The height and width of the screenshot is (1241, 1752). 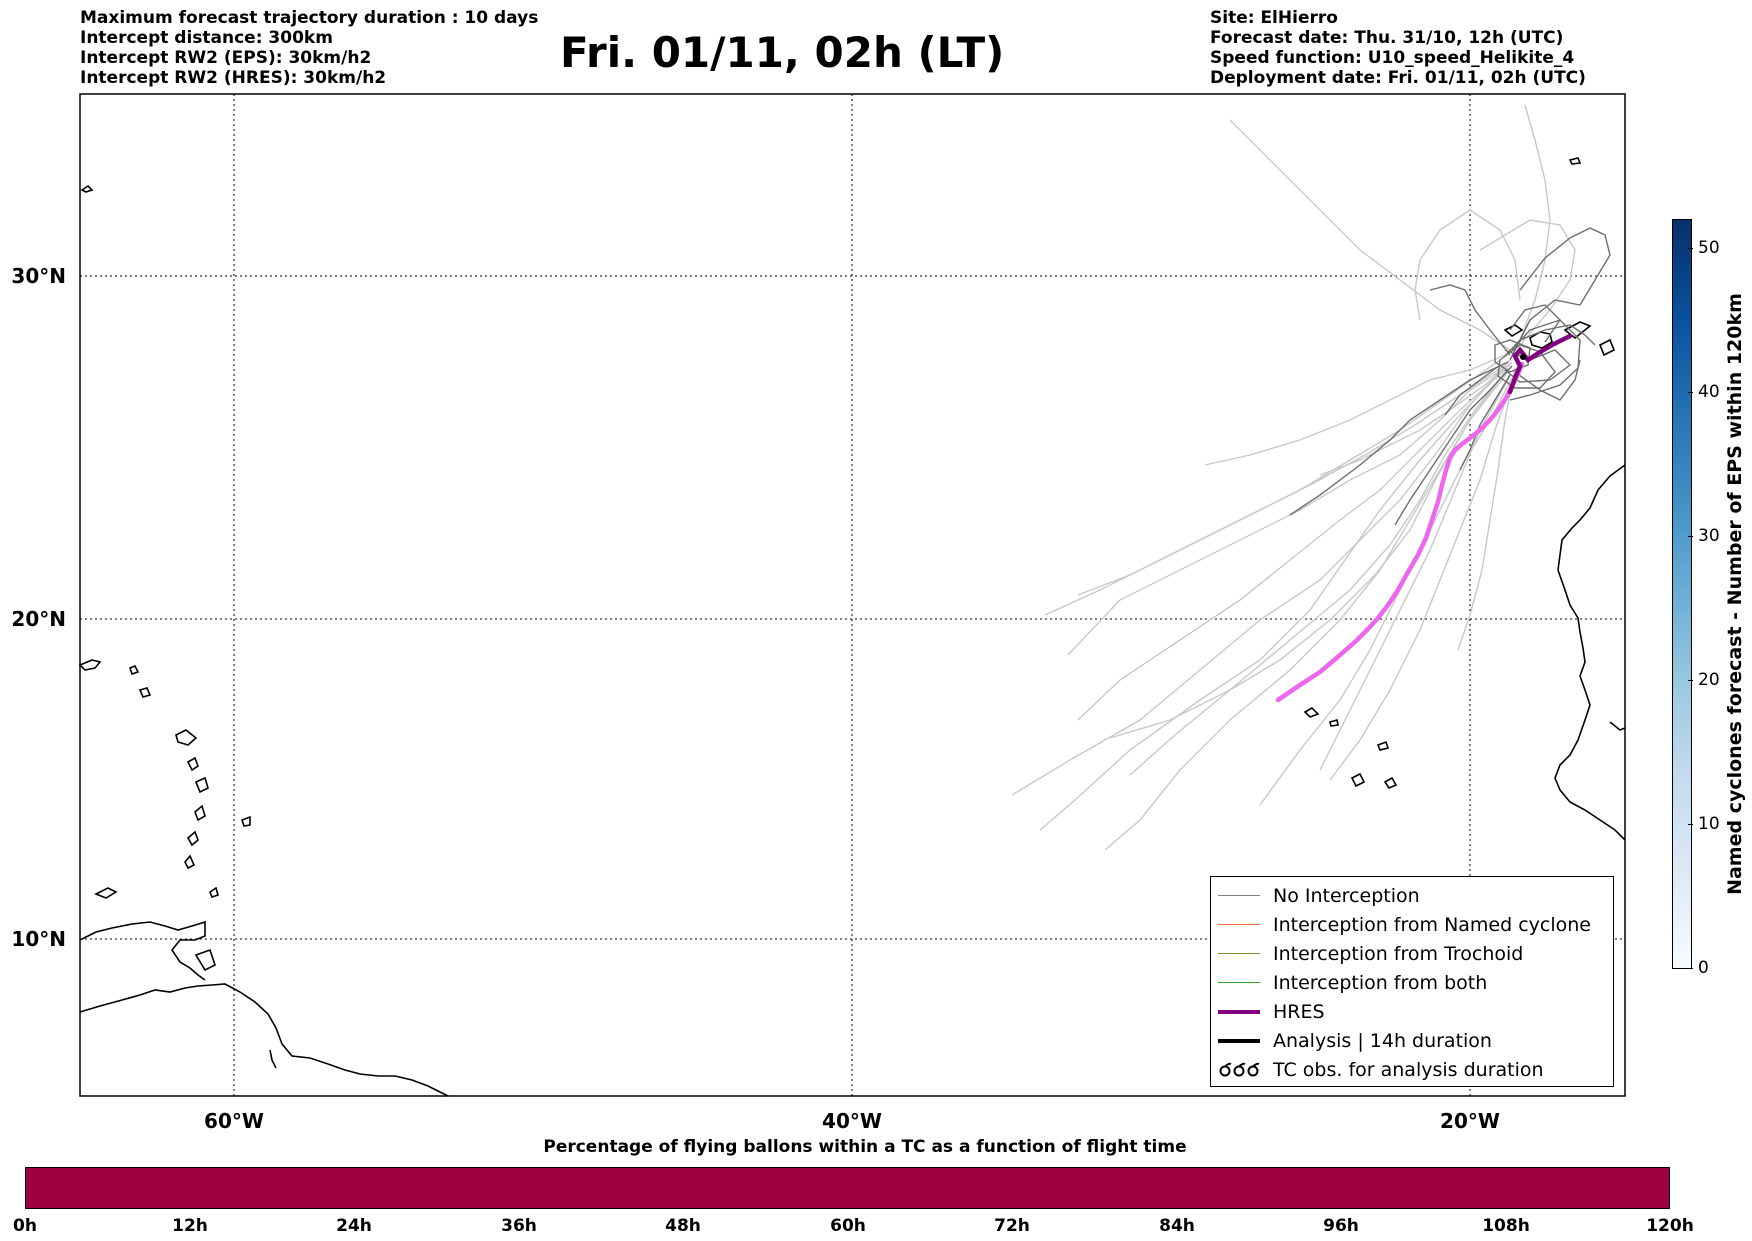 What do you see at coordinates (1239, 1069) in the screenshot?
I see `cyclone-symbols-icon` at bounding box center [1239, 1069].